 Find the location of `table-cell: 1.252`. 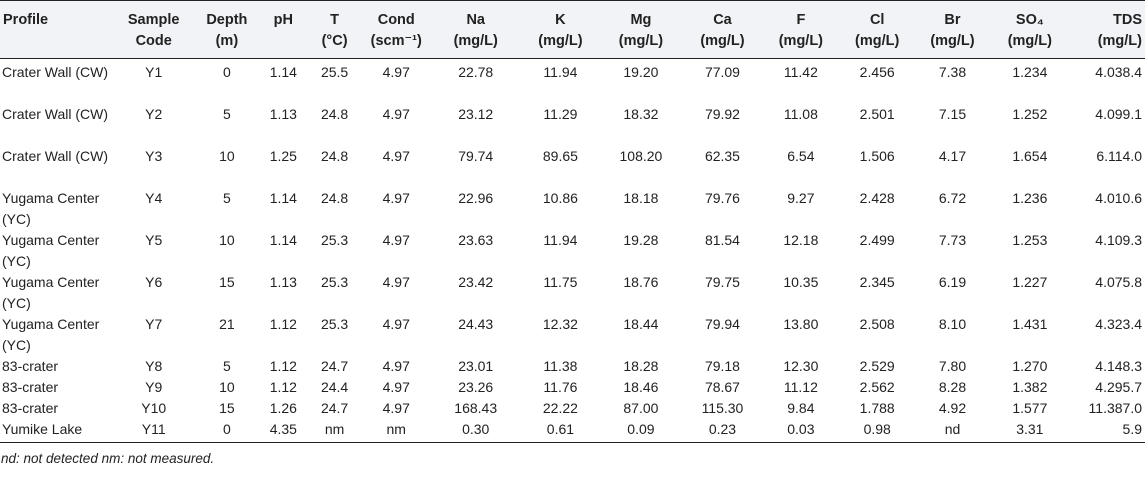

table-cell: 1.252 is located at coordinates (1030, 114).